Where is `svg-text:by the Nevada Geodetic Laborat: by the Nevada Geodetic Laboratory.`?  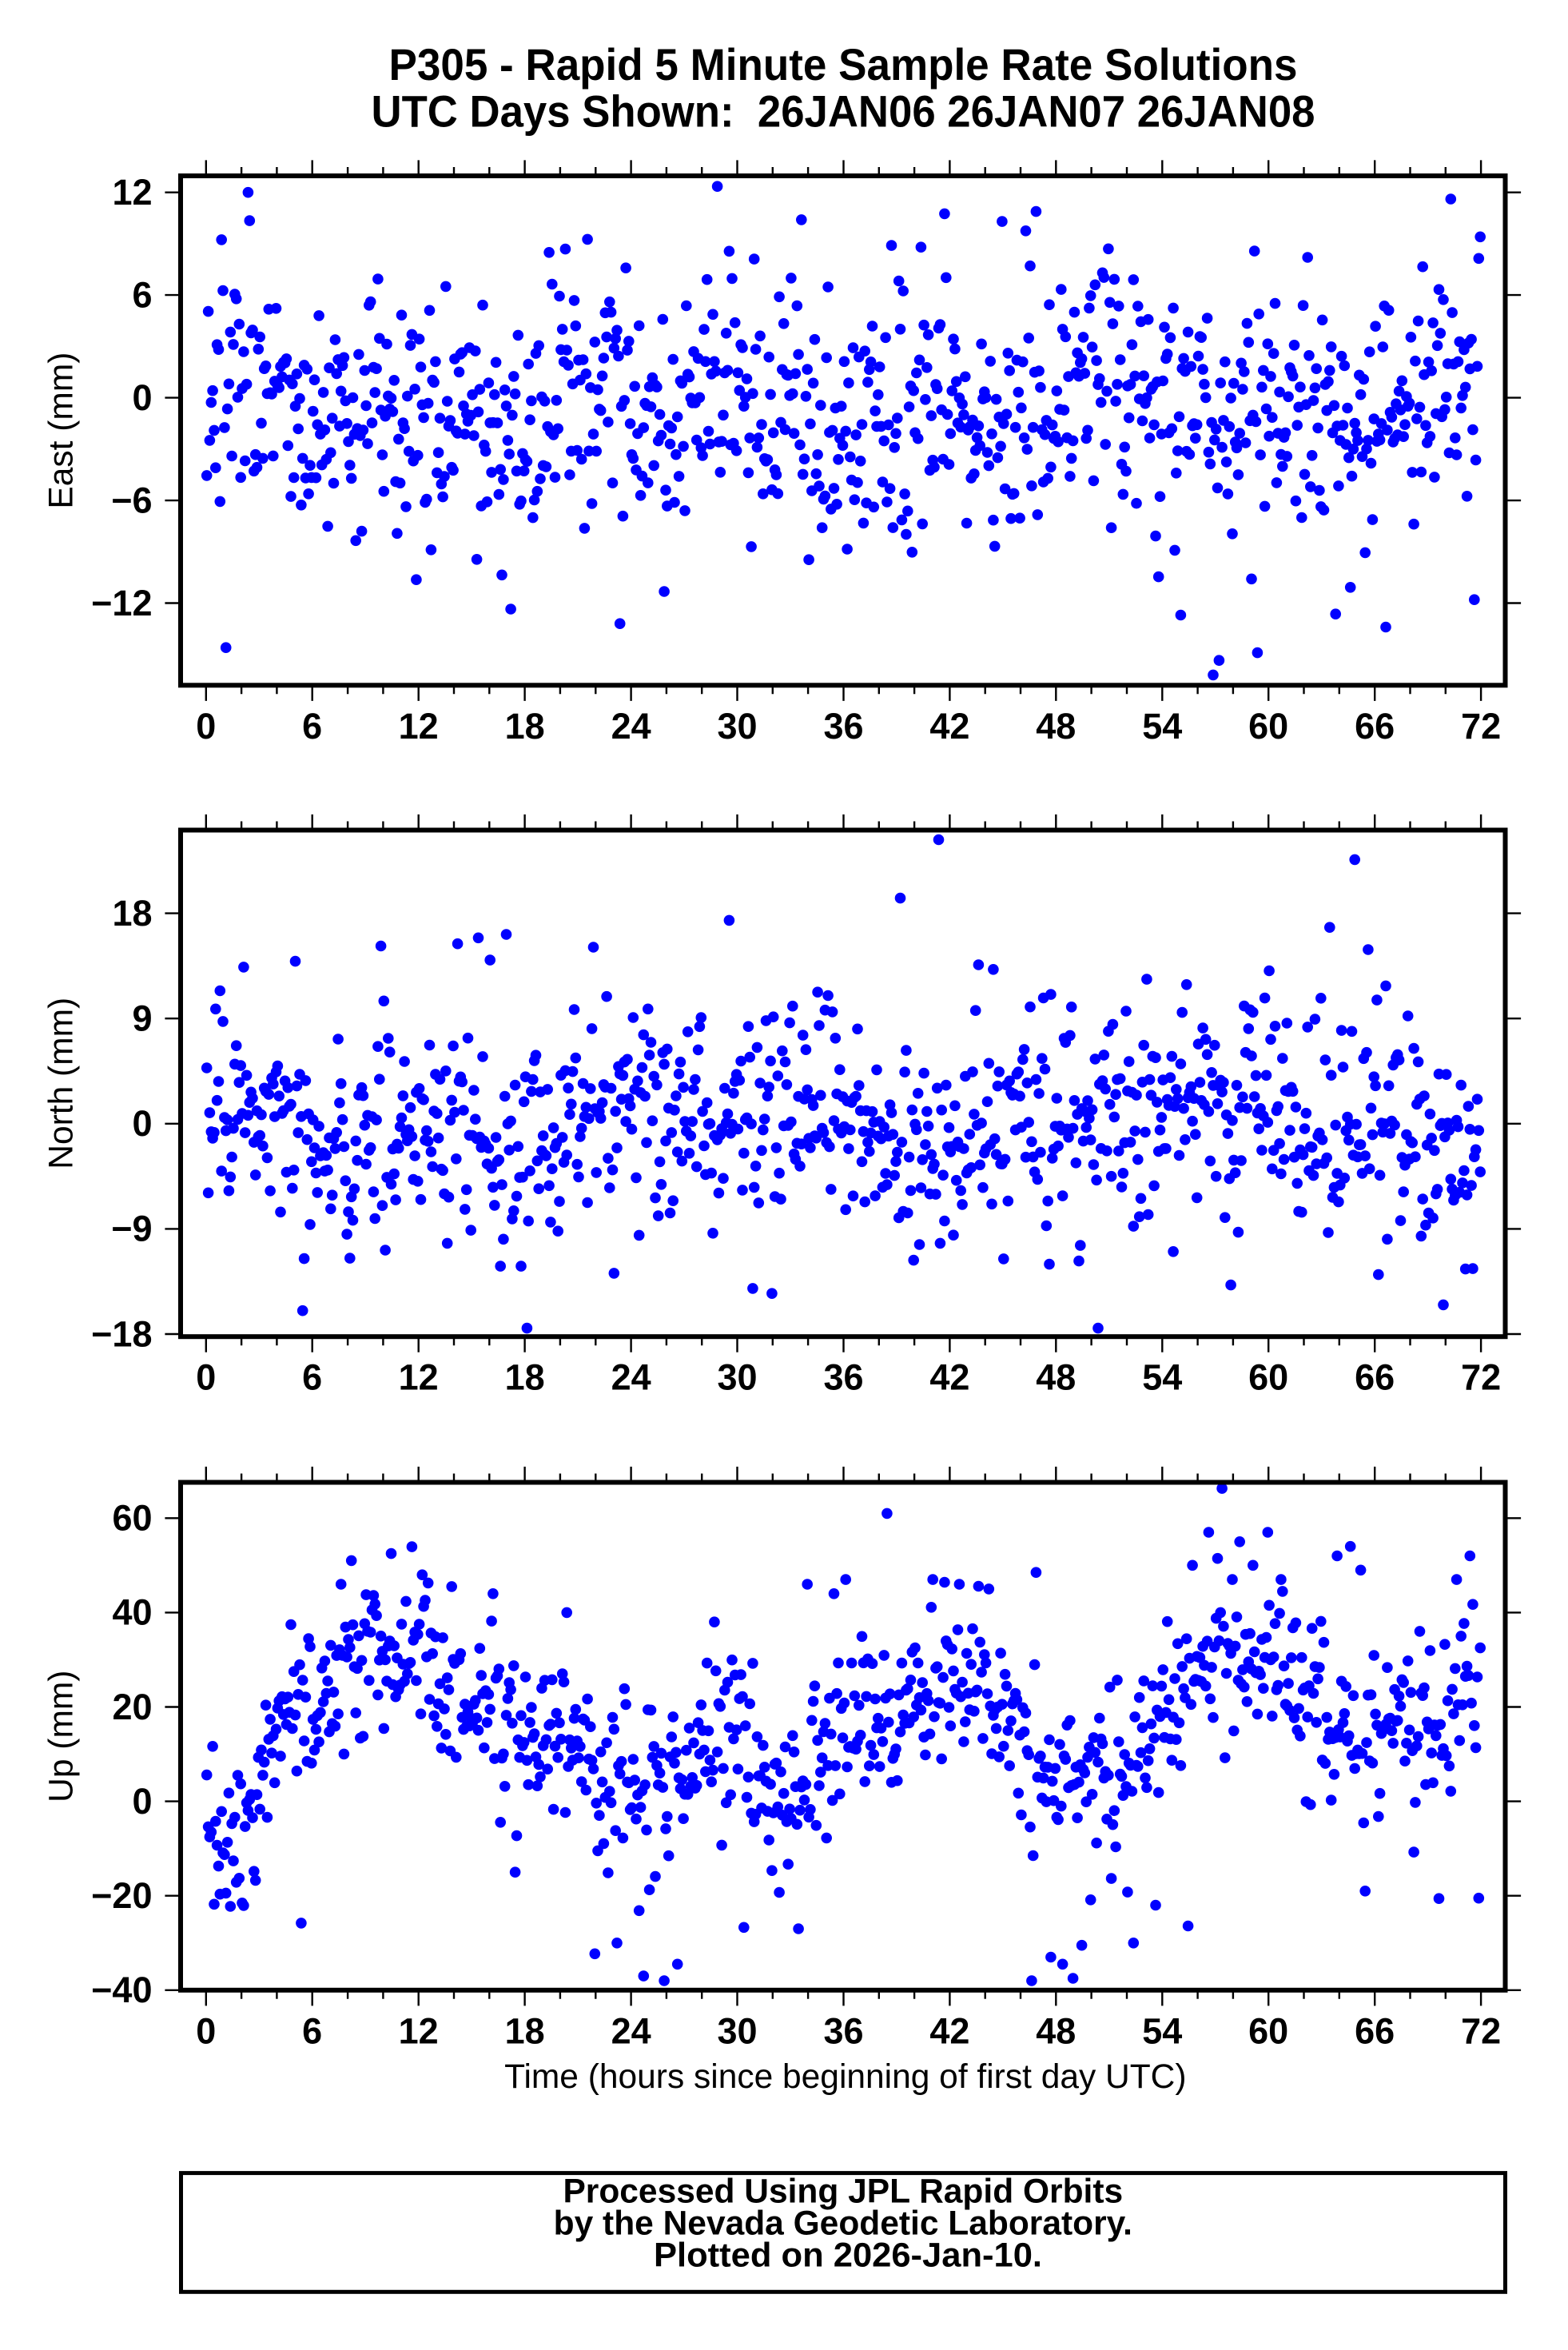 svg-text:by the Nevada Geodetic Laborat: by the Nevada Geodetic Laboratory. is located at coordinates (843, 2224).